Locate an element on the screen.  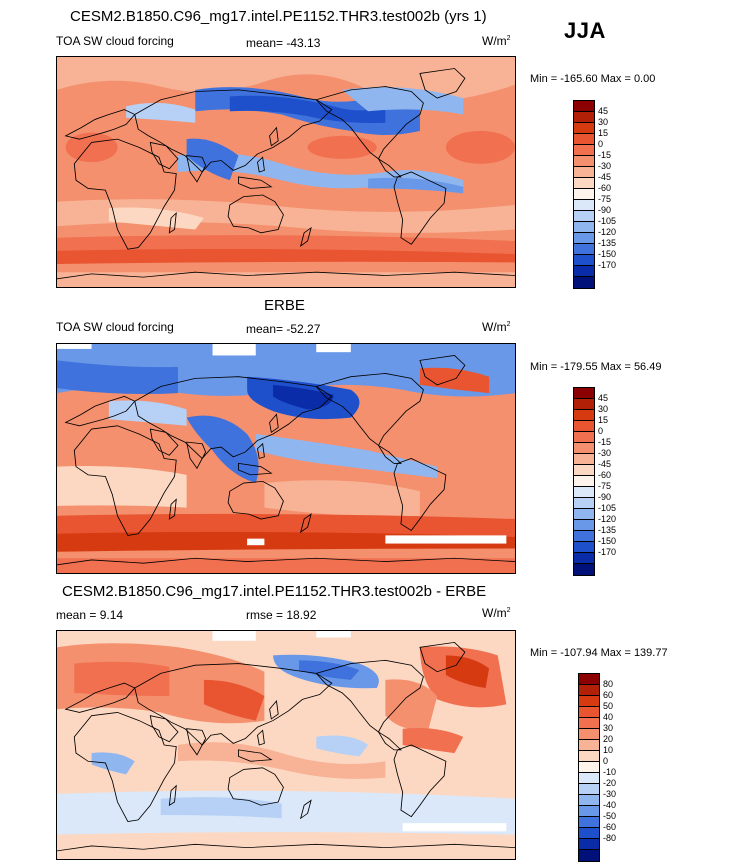
colorbar-tick-label: -30 is located at coordinates (610, 794).